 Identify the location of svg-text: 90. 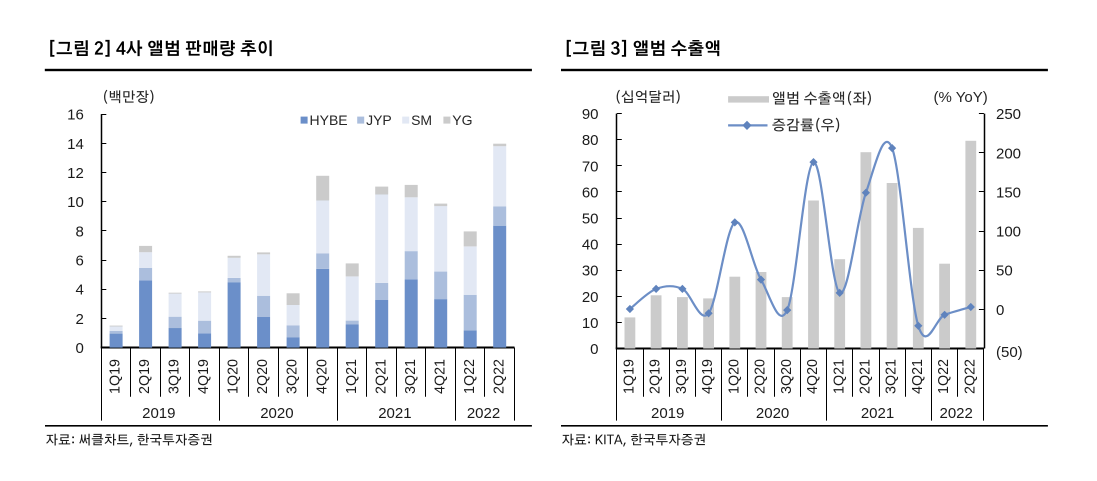
(590, 114).